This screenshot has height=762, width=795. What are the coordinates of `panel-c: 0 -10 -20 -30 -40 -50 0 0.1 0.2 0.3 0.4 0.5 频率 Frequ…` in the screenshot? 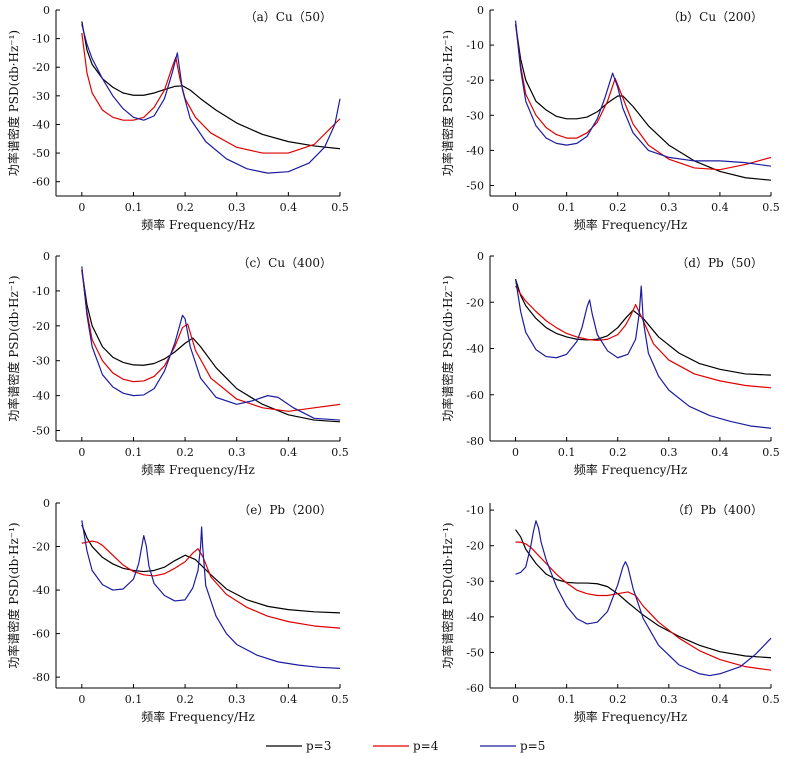 It's located at (177, 363).